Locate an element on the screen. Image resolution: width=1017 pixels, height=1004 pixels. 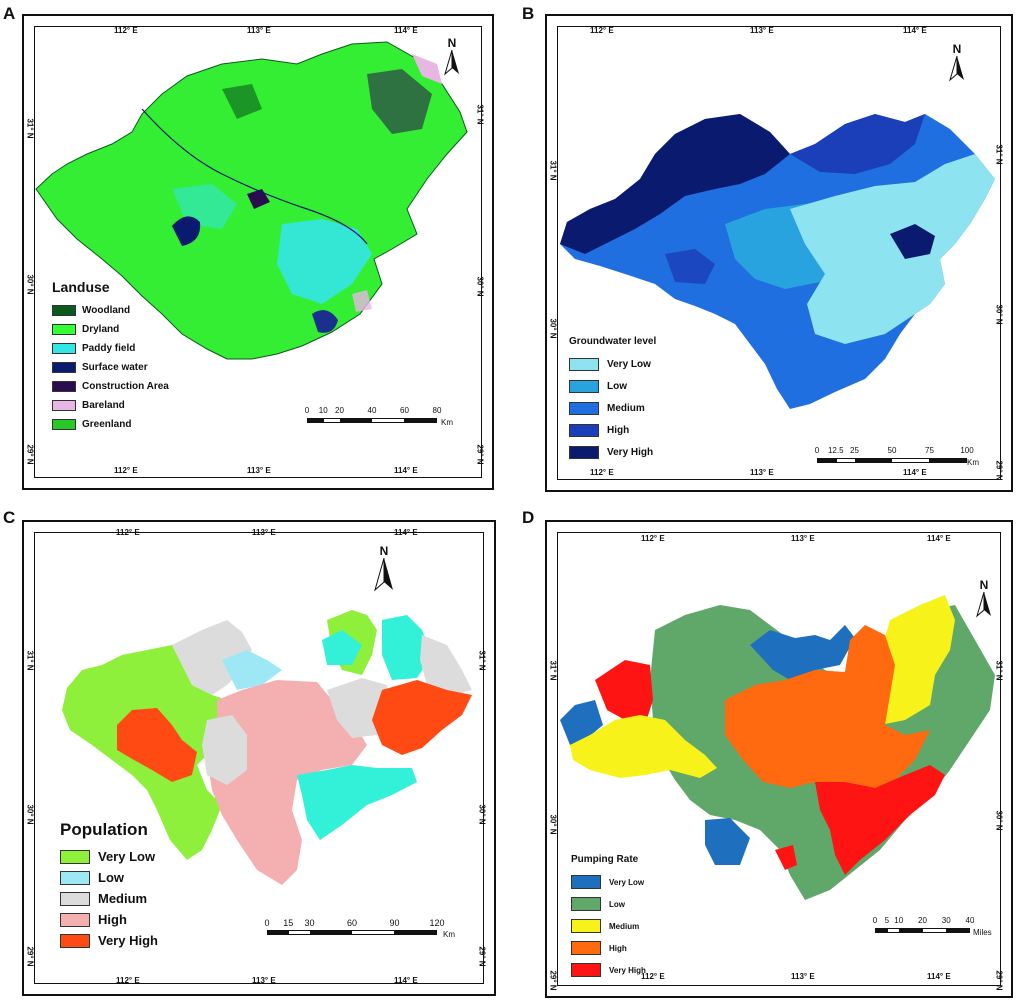
scale-unit: Km is located at coordinates (973, 462).